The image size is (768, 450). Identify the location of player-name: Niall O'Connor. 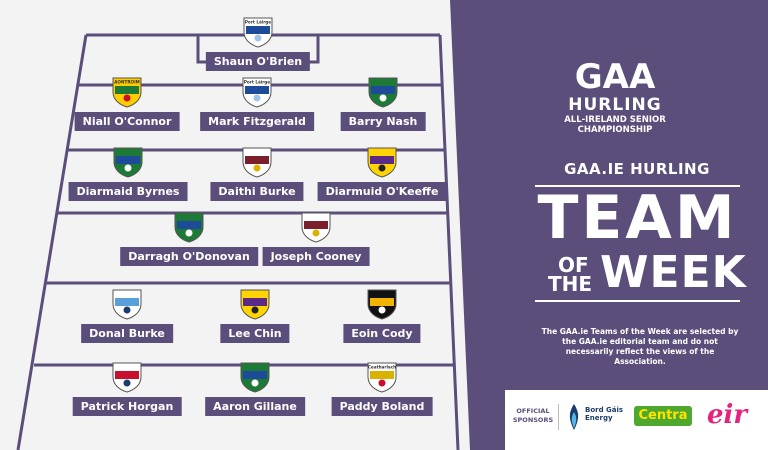
(127, 121).